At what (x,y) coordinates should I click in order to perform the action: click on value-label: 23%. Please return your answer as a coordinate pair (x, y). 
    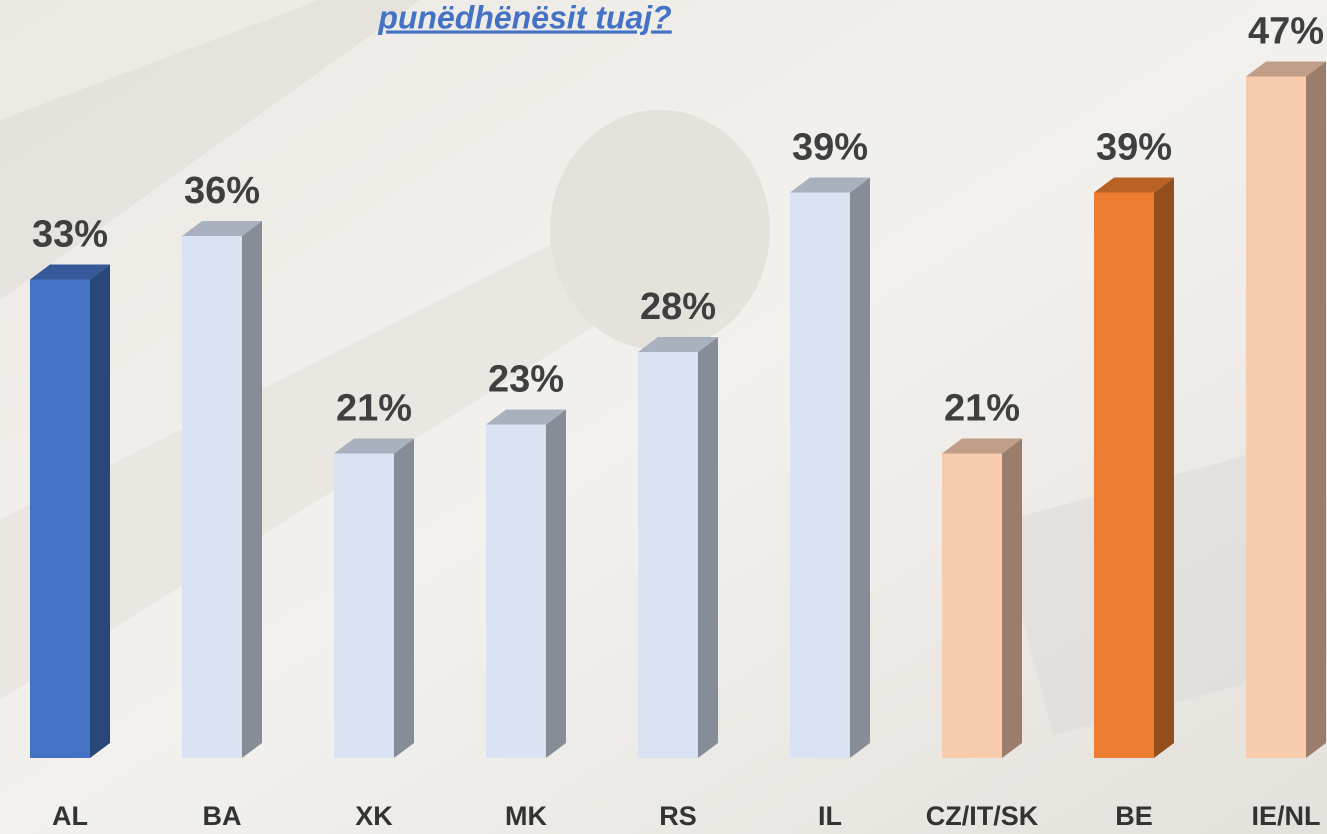
    Looking at the image, I should click on (526, 380).